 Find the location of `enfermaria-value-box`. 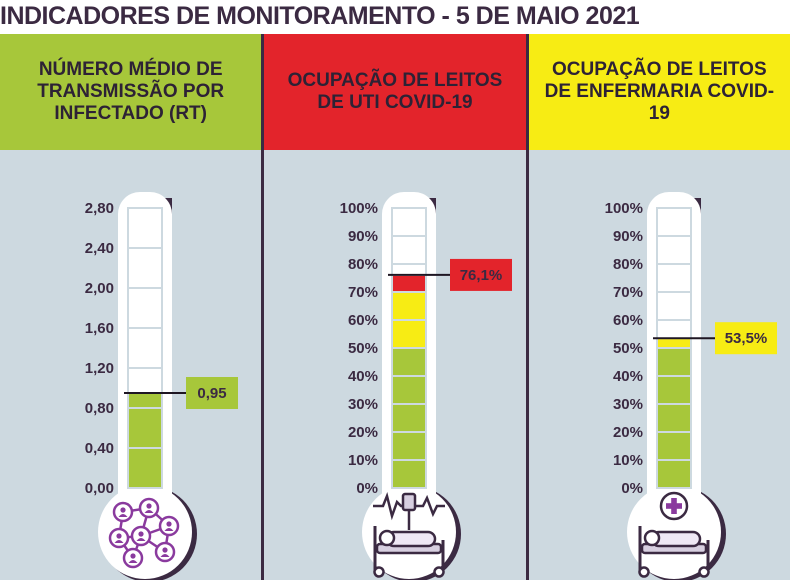

enfermaria-value-box is located at coordinates (745, 338).